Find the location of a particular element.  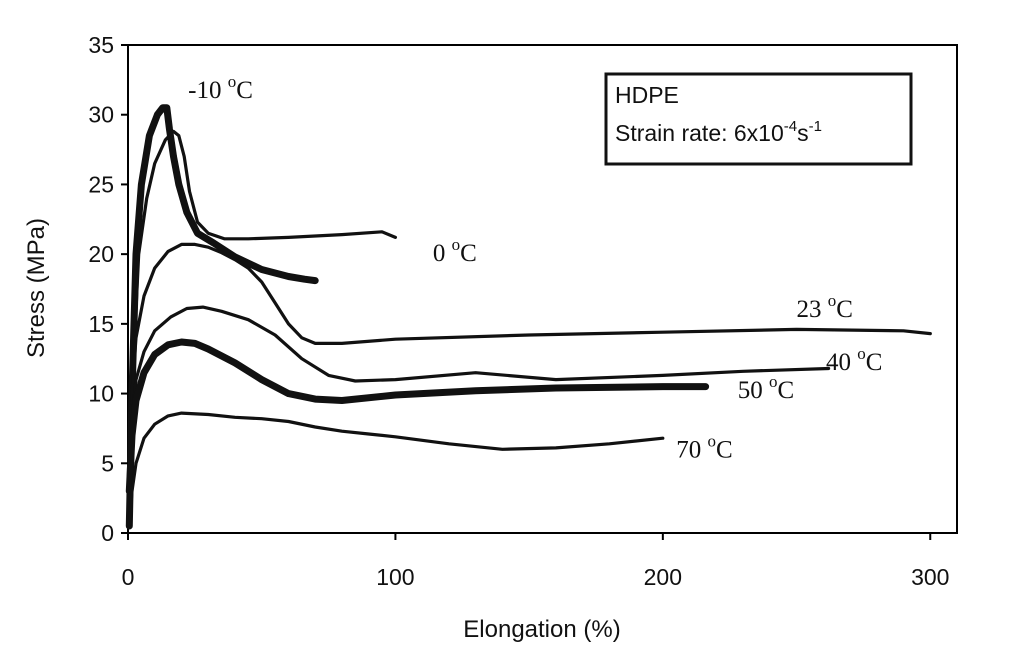

series-label-temp: 50 is located at coordinates (753, 390).